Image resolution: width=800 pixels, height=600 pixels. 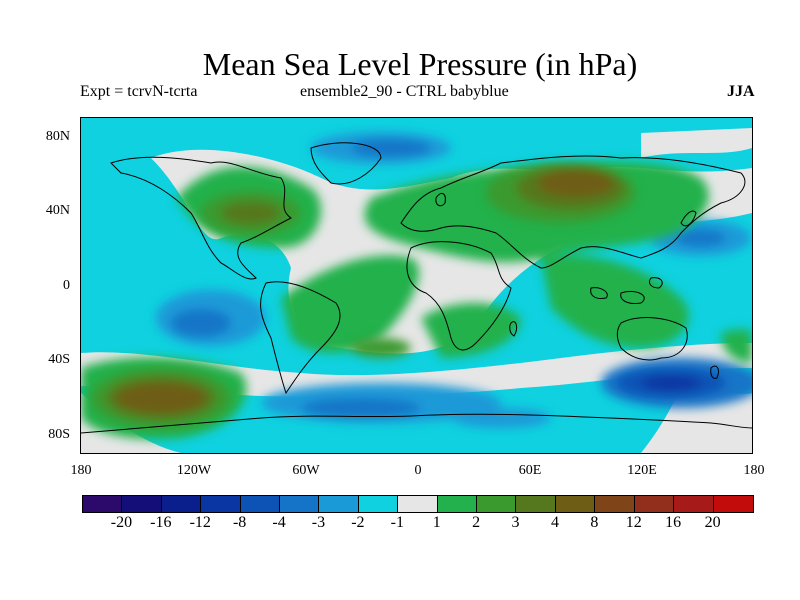 I want to click on lon-label-120e: 120E, so click(x=642, y=470).